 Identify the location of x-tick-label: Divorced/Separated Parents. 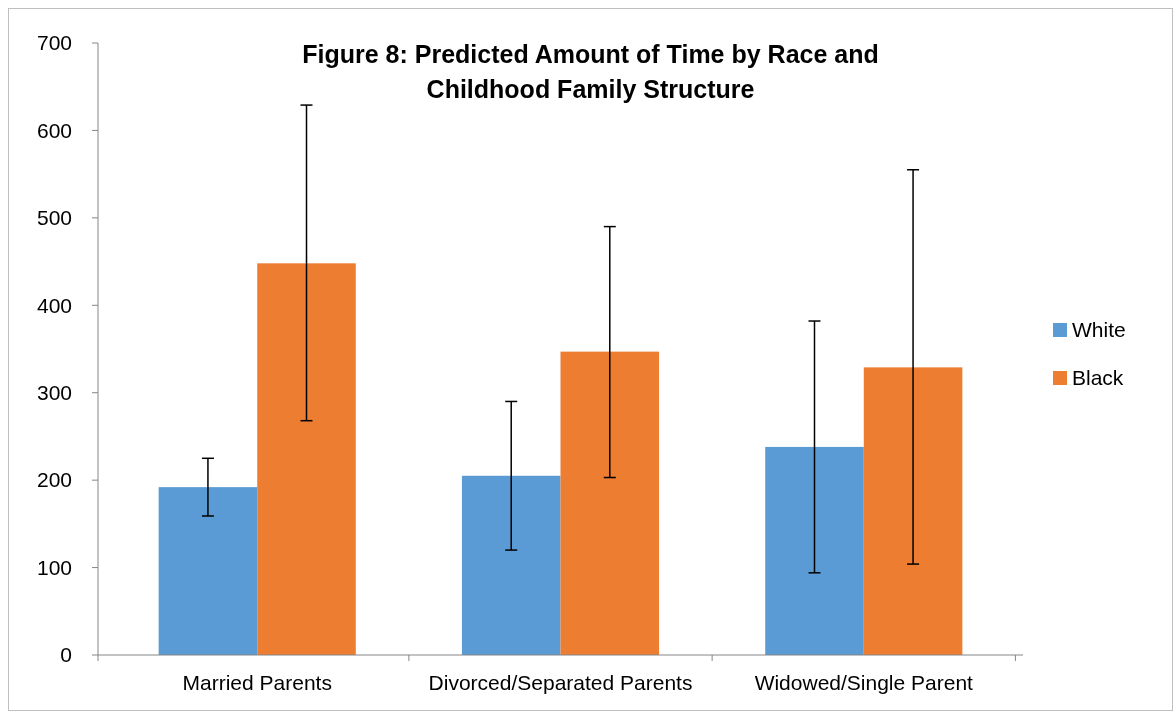
(560, 682).